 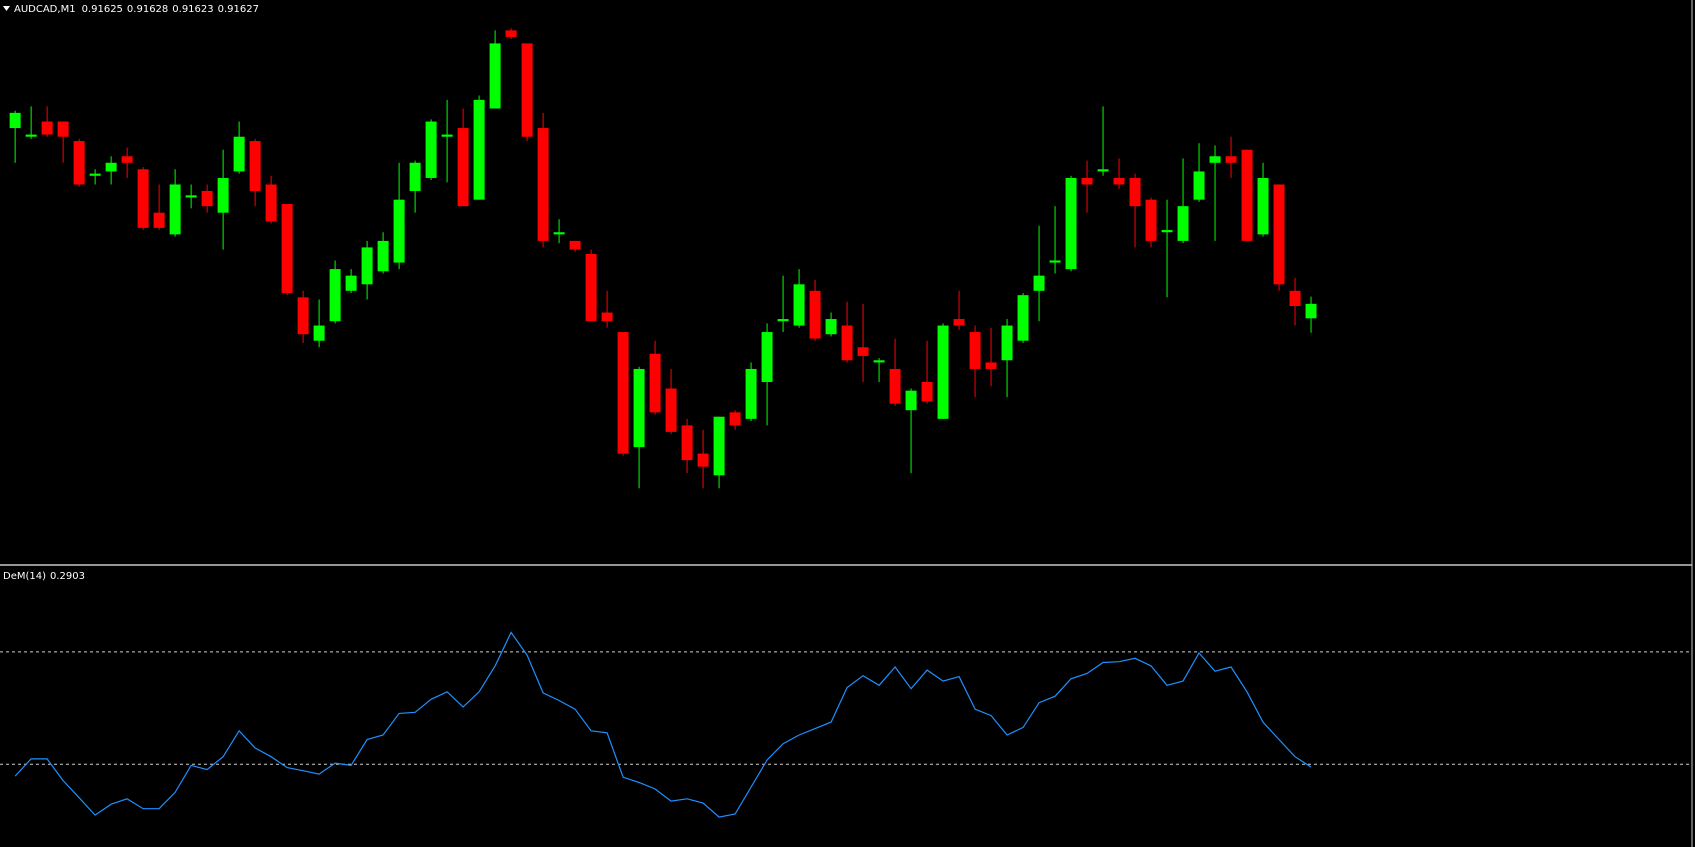 I want to click on low-price: 0.91623, so click(x=192, y=9).